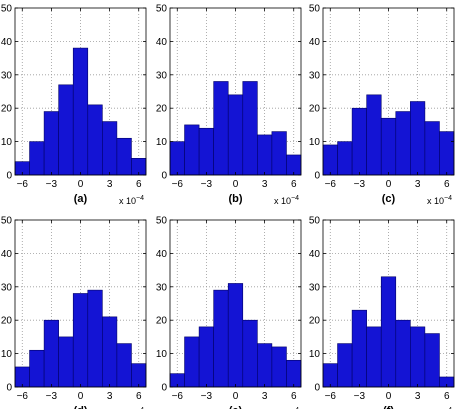 The width and height of the screenshot is (463, 409). Describe the element at coordinates (80, 407) in the screenshot. I see `panel-label: (d)` at that location.